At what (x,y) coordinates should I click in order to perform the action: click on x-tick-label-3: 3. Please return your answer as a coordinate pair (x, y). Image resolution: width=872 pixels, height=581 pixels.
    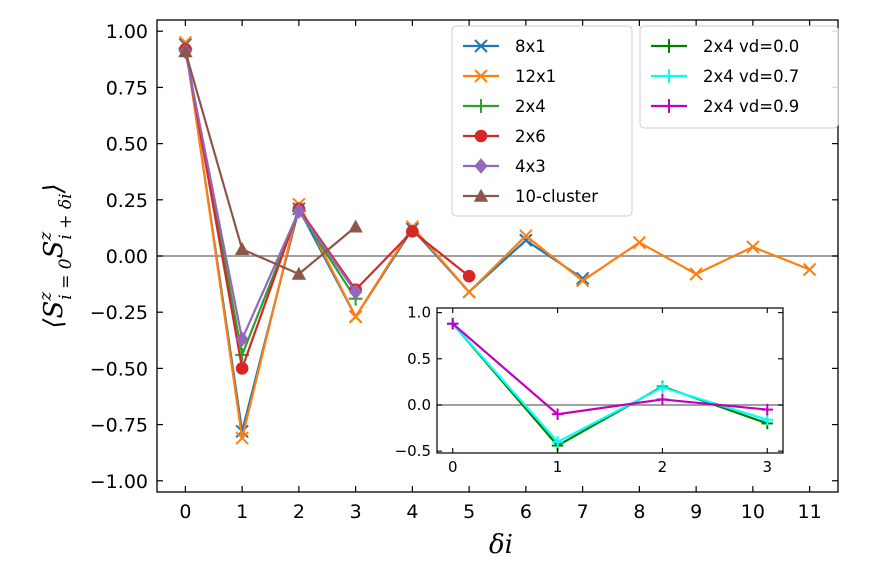
    Looking at the image, I should click on (356, 512).